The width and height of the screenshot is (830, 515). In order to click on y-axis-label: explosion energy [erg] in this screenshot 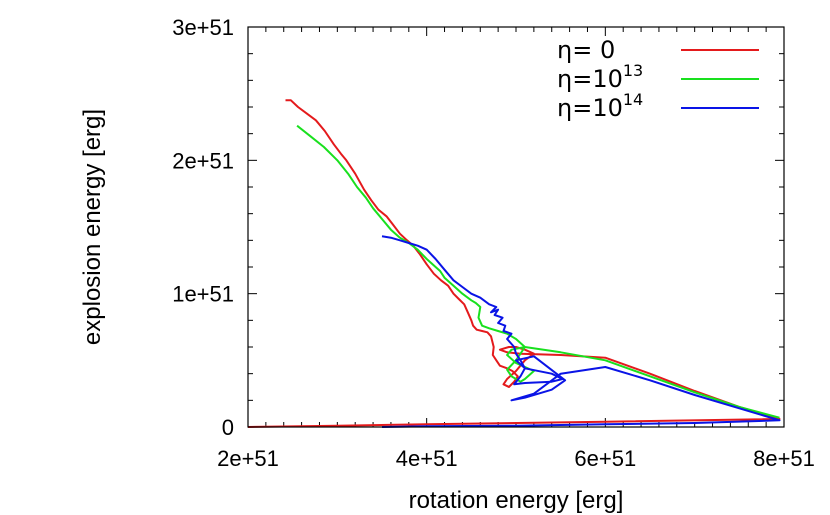, I will do `click(92, 227)`.